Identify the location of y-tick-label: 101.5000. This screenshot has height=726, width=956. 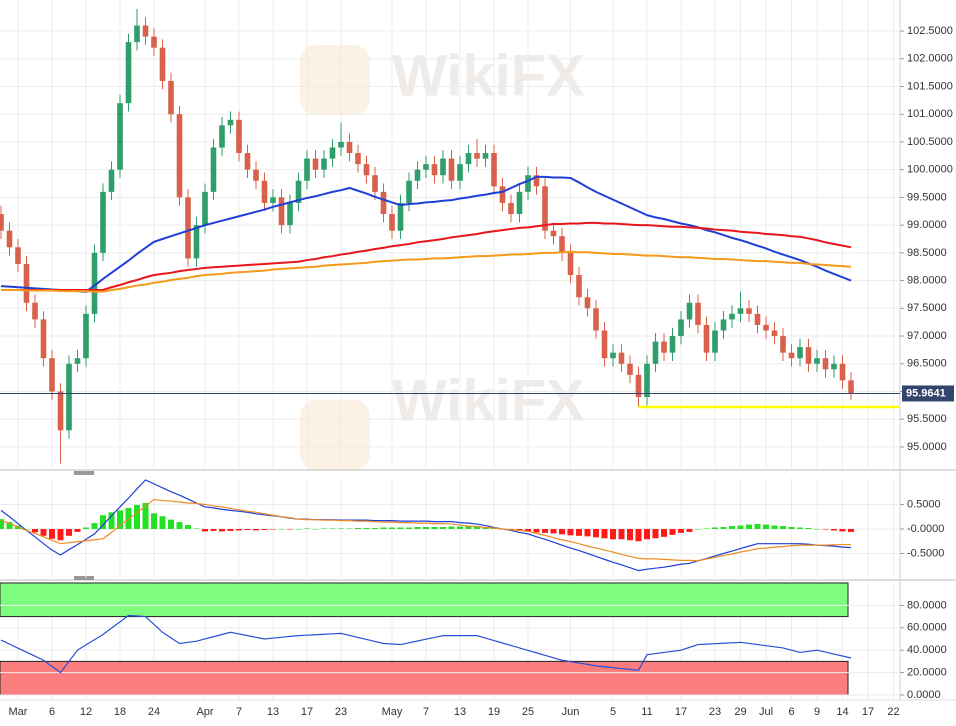
(930, 86).